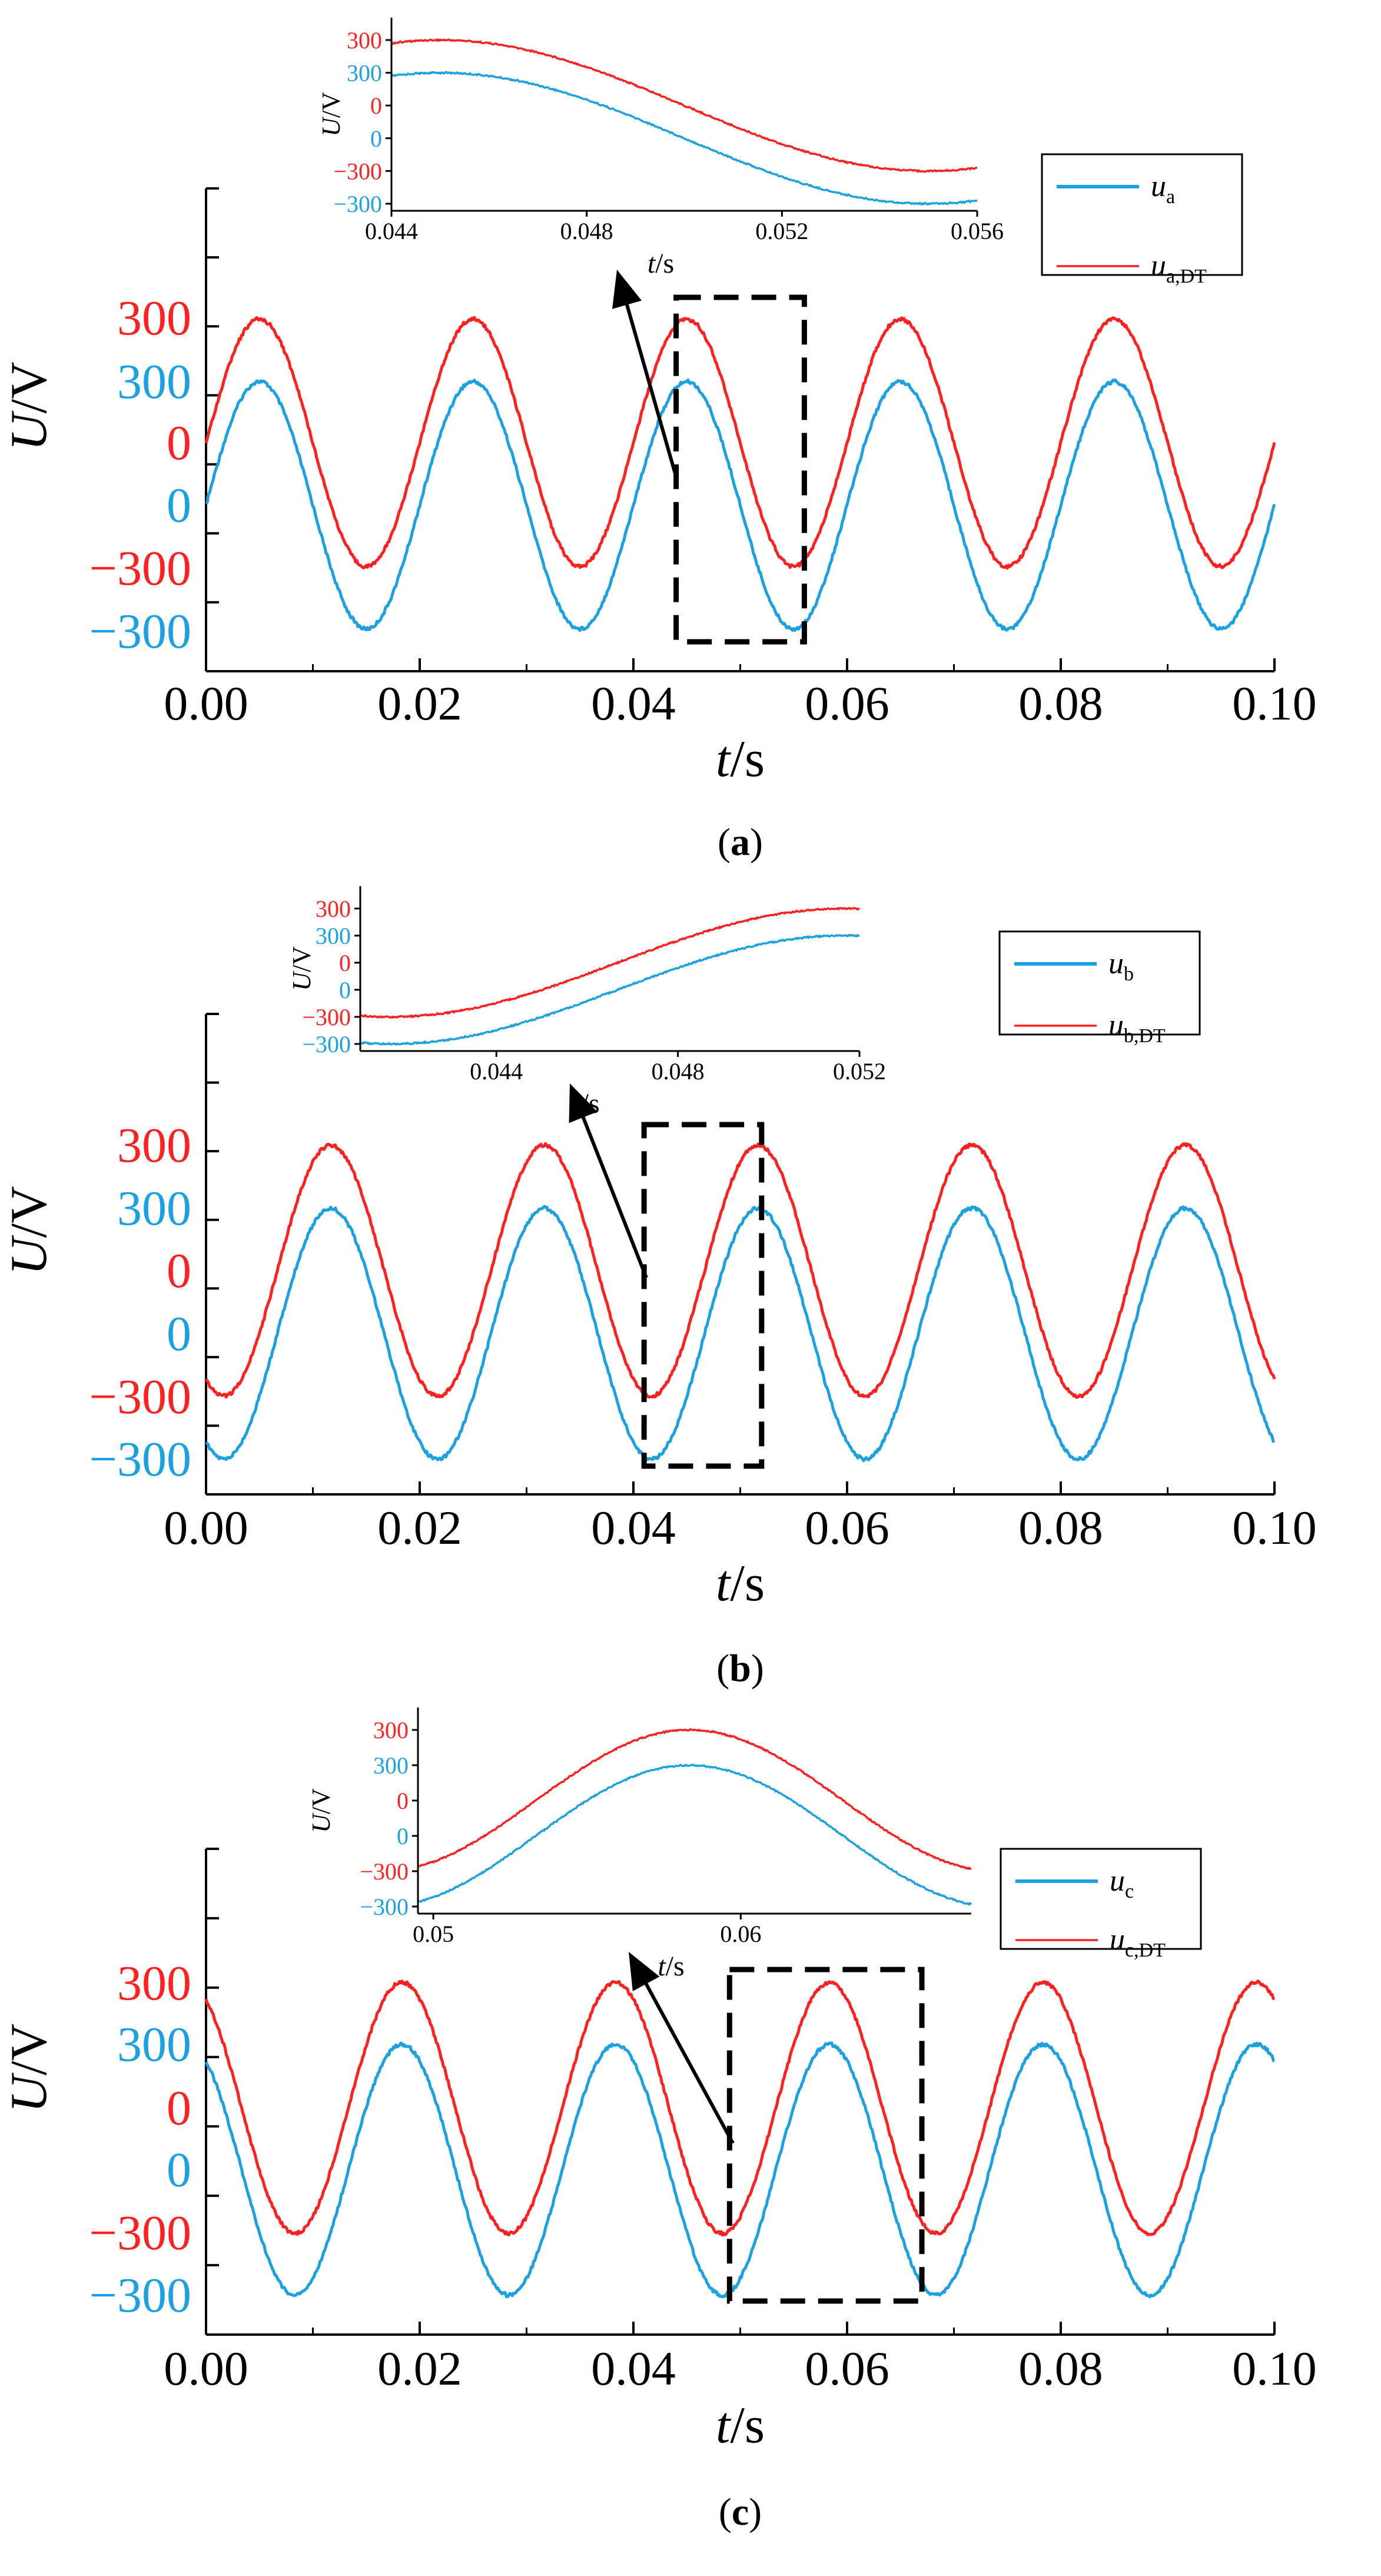 The height and width of the screenshot is (2576, 1381). What do you see at coordinates (782, 231) in the screenshot?
I see `inset-x-tick-label: 0.052` at bounding box center [782, 231].